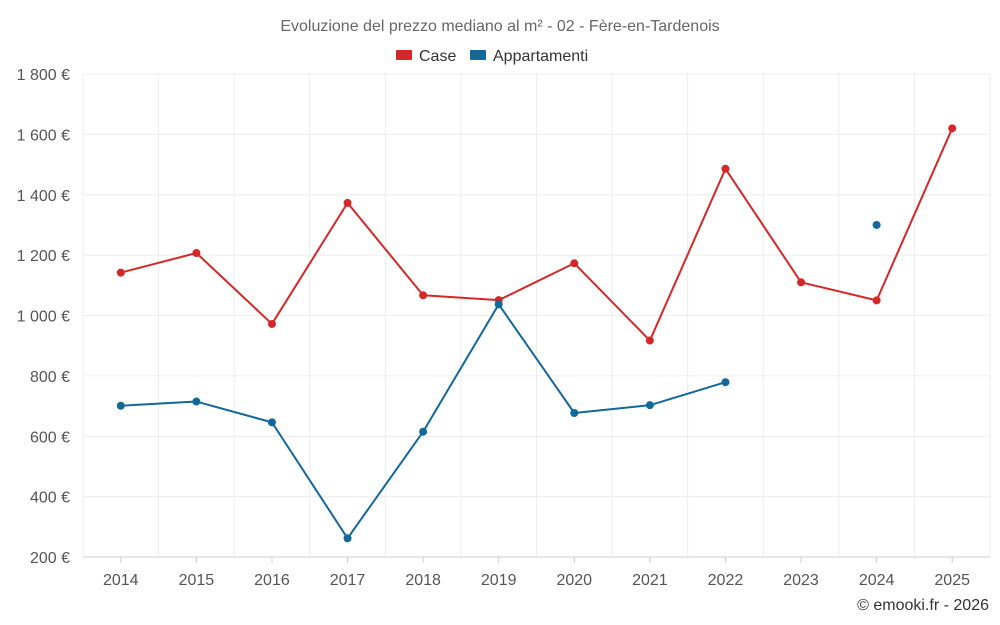  Describe the element at coordinates (574, 580) in the screenshot. I see `x-tick-label: 2020` at that location.